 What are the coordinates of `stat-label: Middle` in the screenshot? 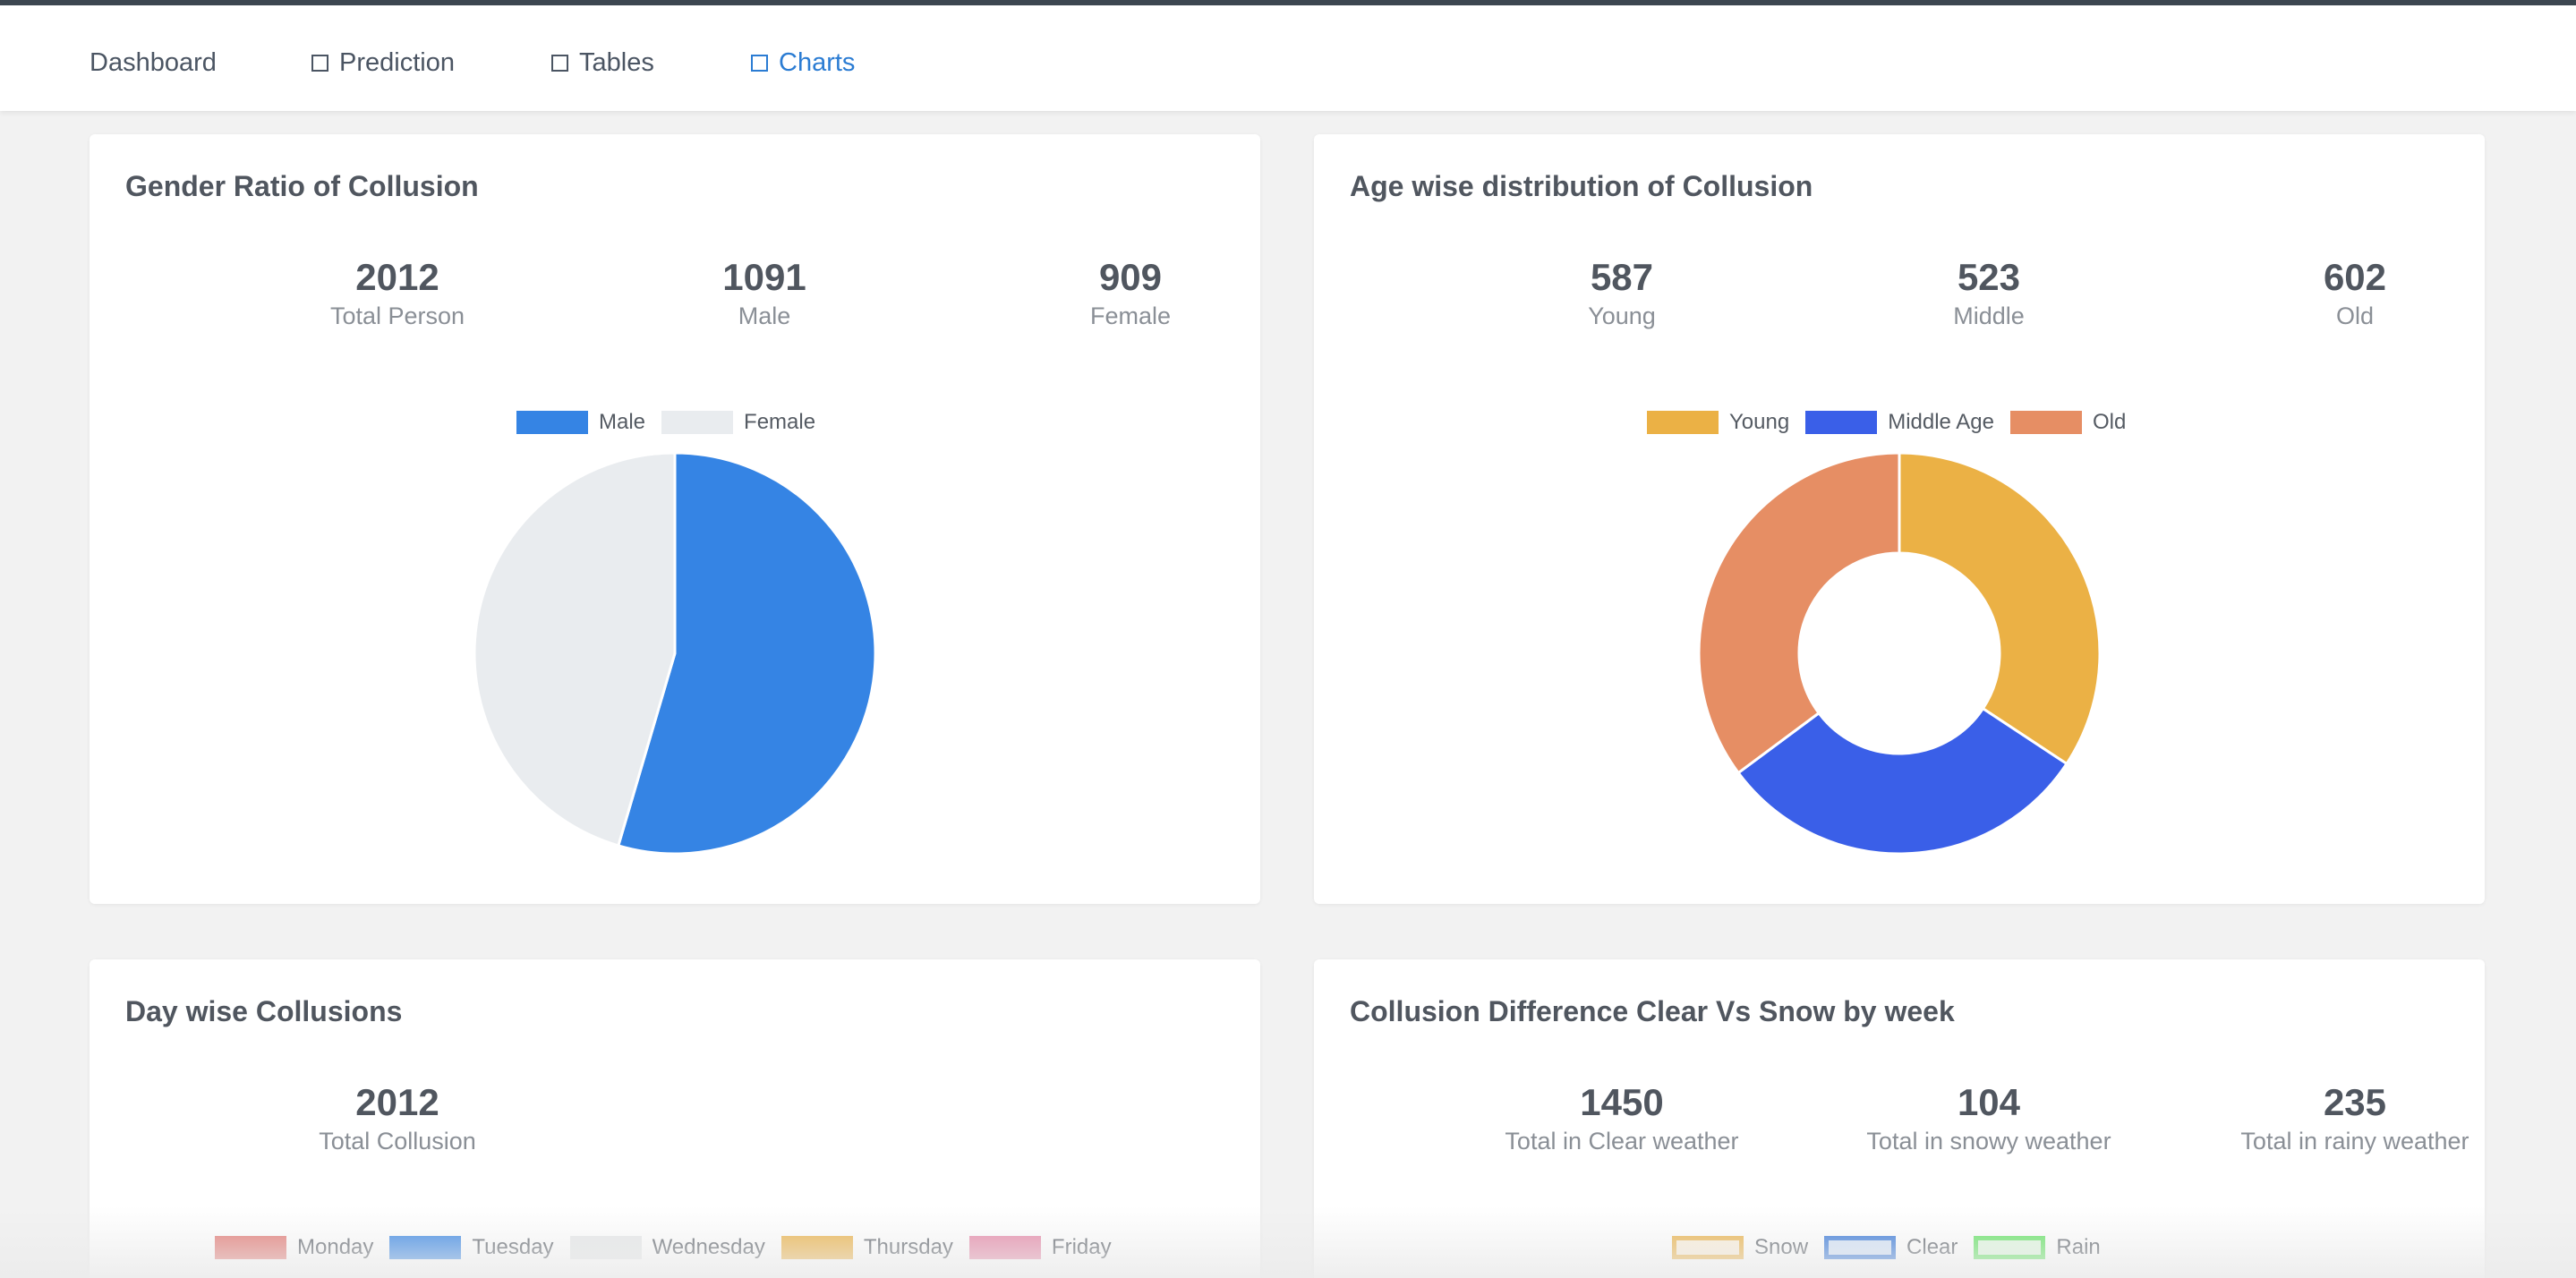 It's located at (1989, 315).